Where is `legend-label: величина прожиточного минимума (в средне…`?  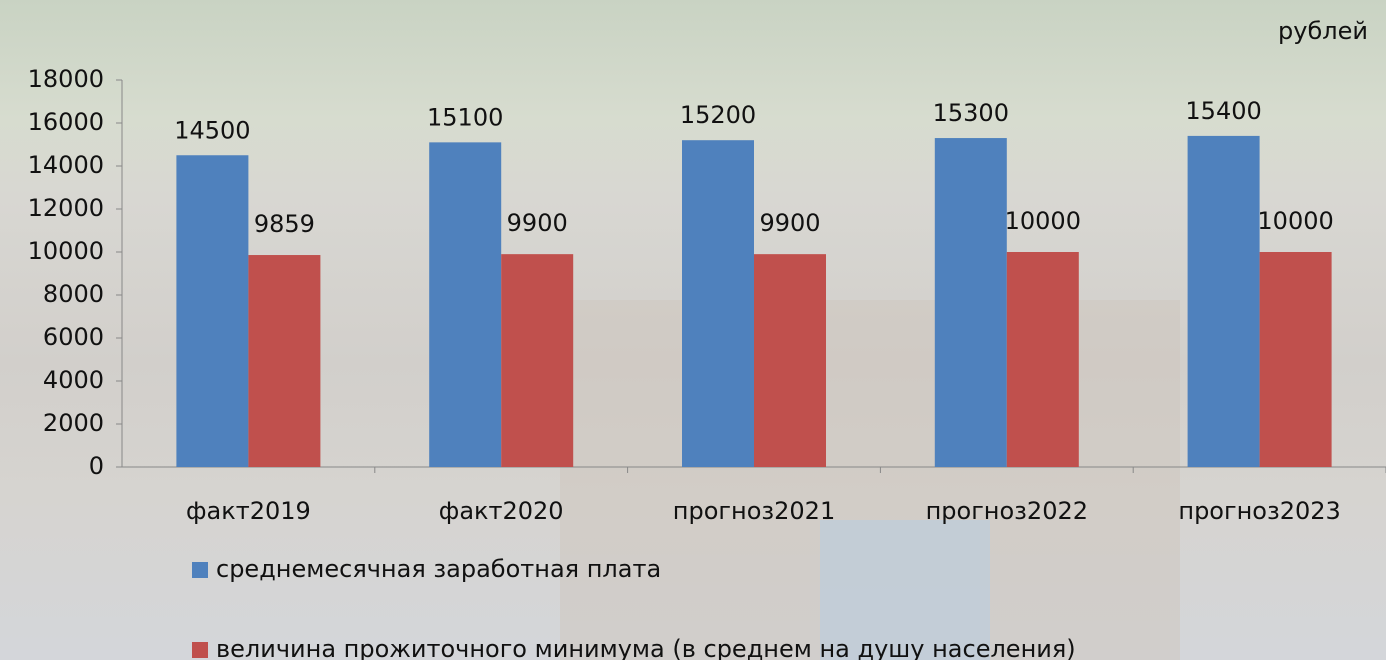 legend-label: величина прожиточного минимума (в средне… is located at coordinates (646, 647).